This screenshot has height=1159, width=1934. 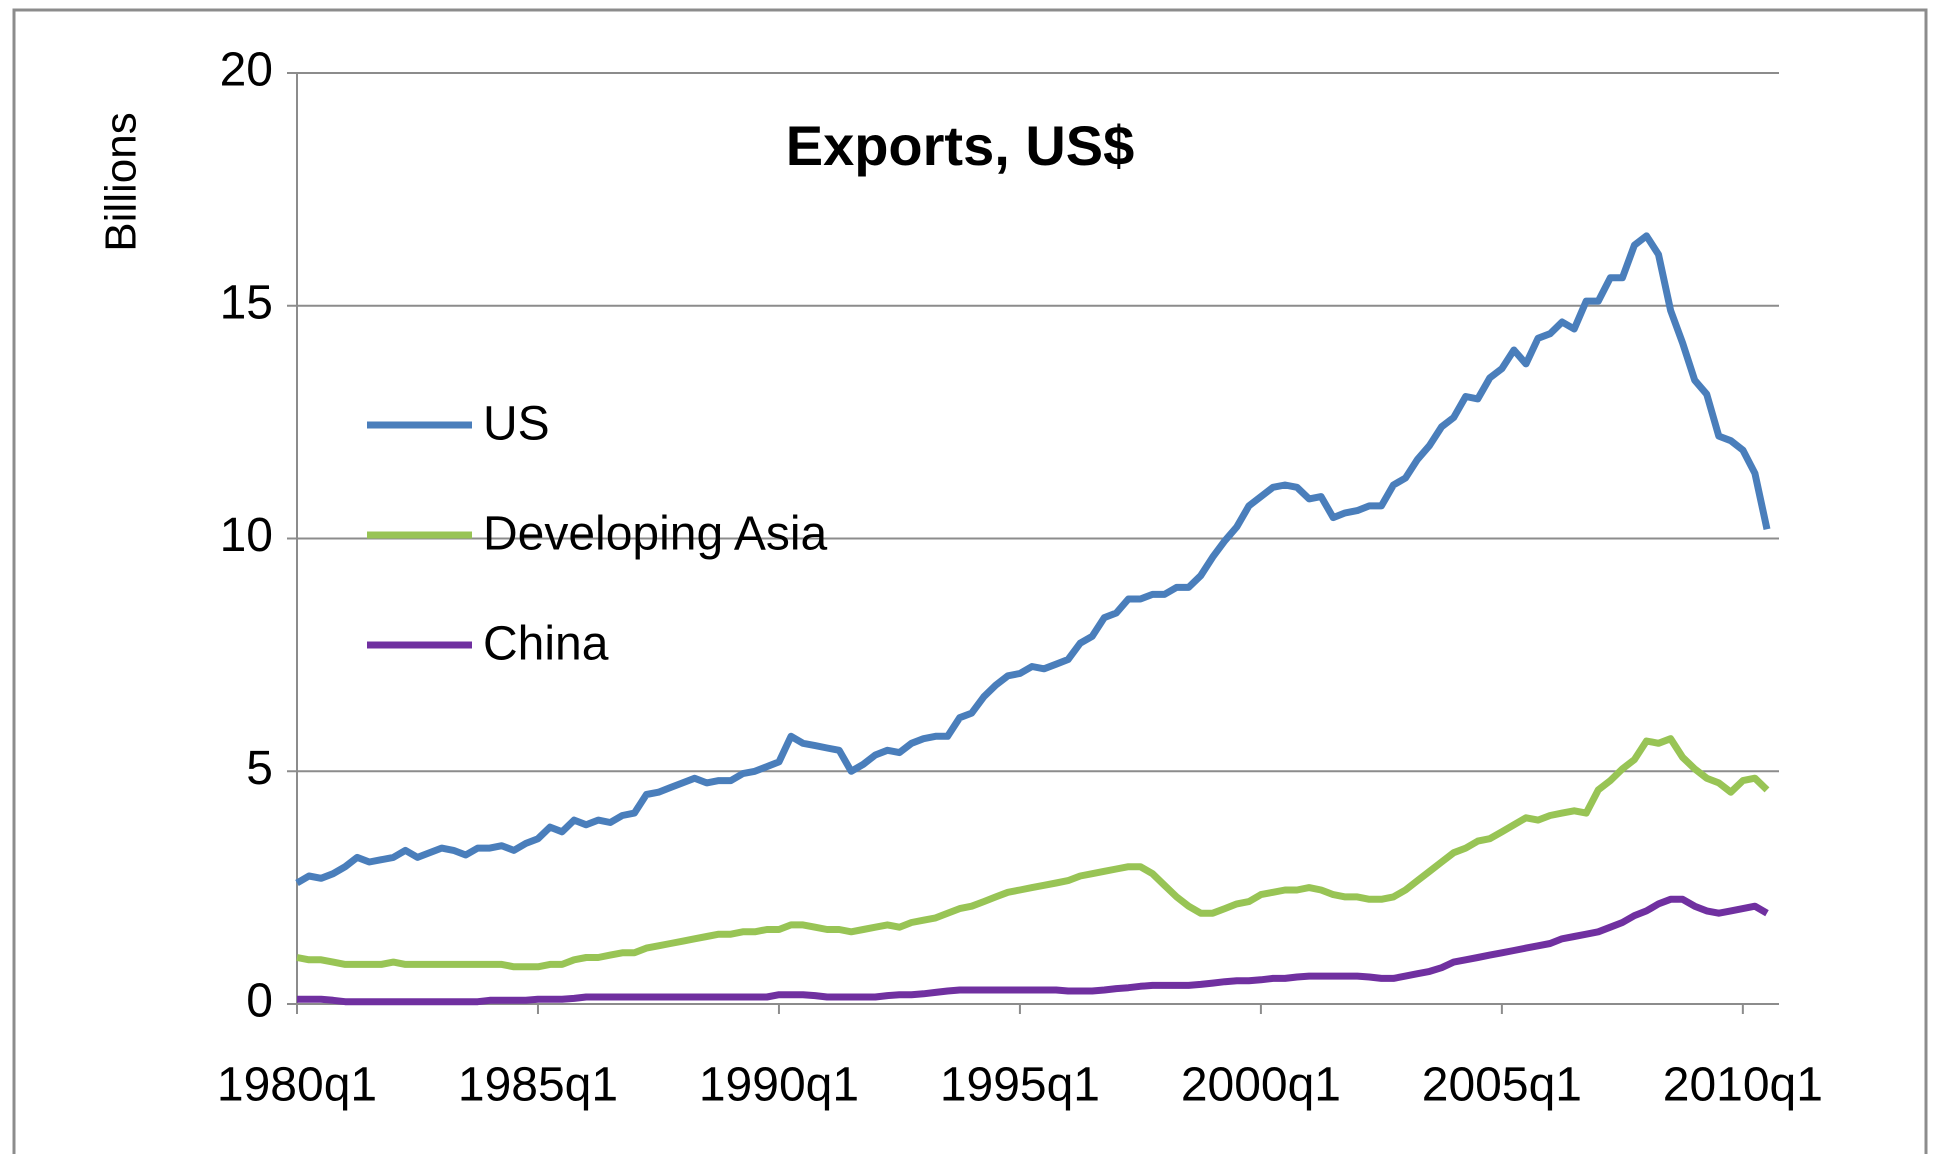 What do you see at coordinates (1261, 1085) in the screenshot?
I see `x-tick-label: 2000q1` at bounding box center [1261, 1085].